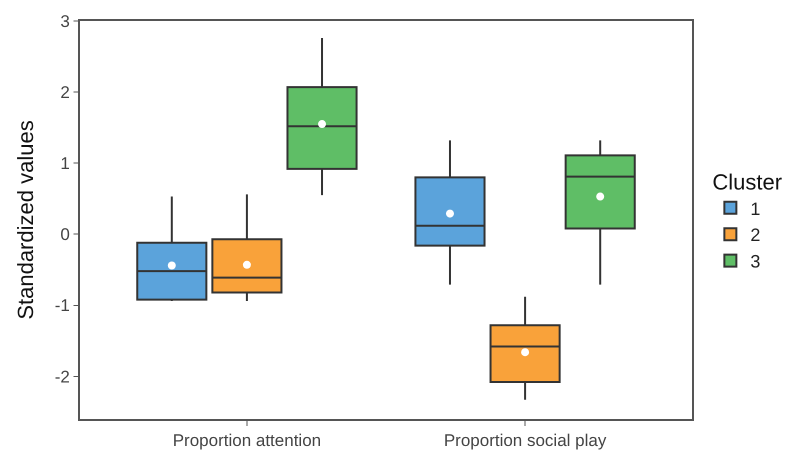 The width and height of the screenshot is (807, 464). Describe the element at coordinates (747, 182) in the screenshot. I see `legend-title: Cluster` at that location.